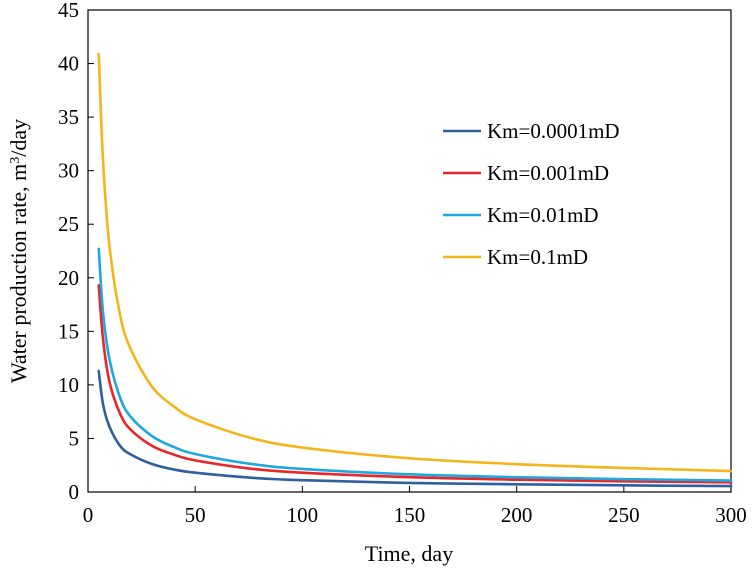 The image size is (755, 571). What do you see at coordinates (68, 385) in the screenshot?
I see `y-tick-label: 10` at bounding box center [68, 385].